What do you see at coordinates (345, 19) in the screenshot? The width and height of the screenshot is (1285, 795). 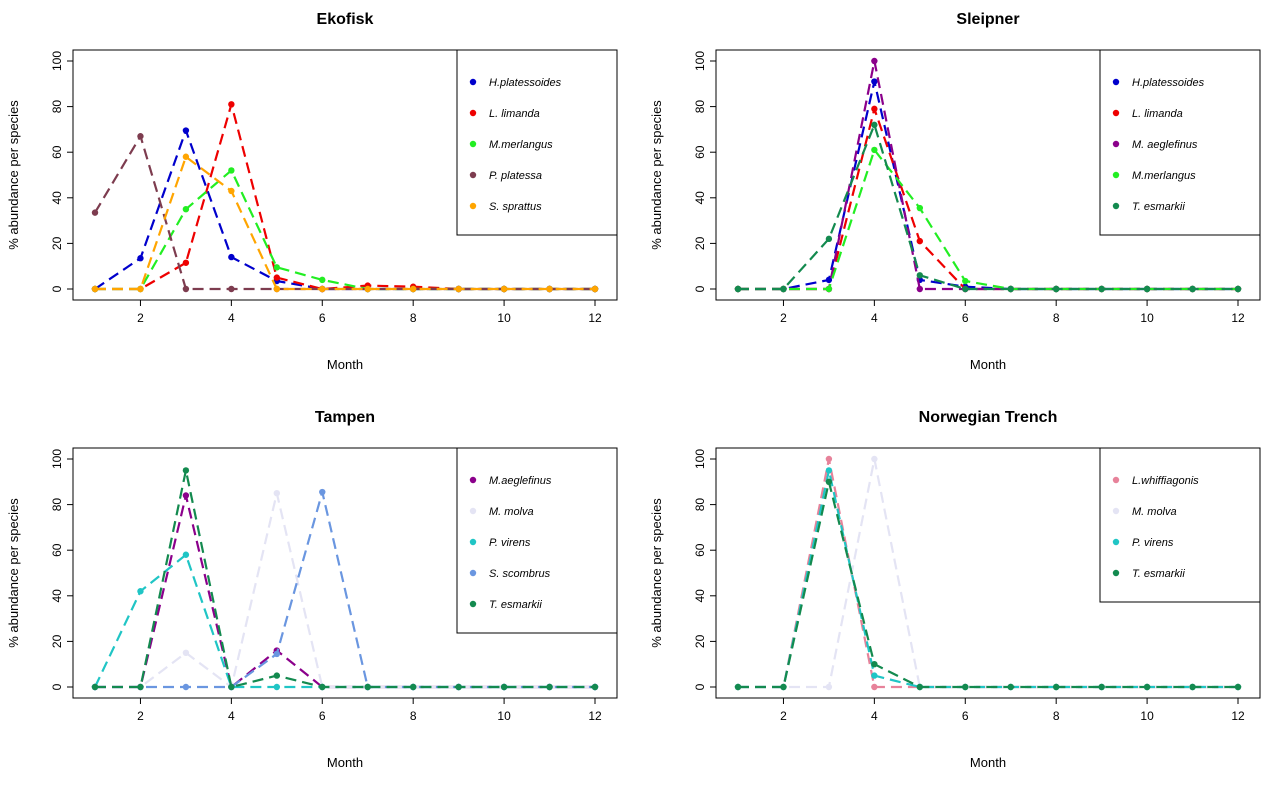 I see `chart-title: Ekofisk` at bounding box center [345, 19].